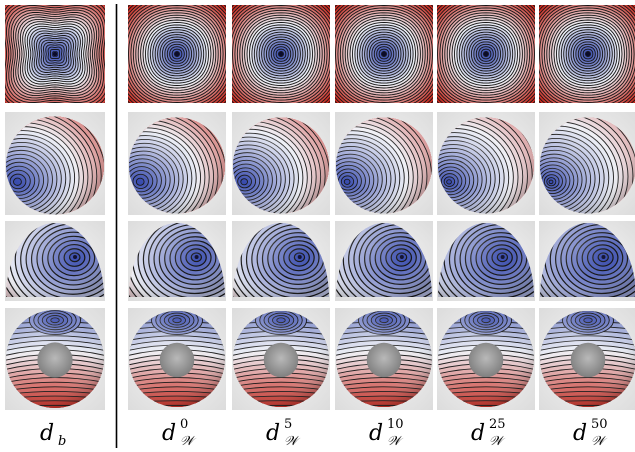  Describe the element at coordinates (384, 261) in the screenshot. I see `cell-hemisphere-dw10` at that location.